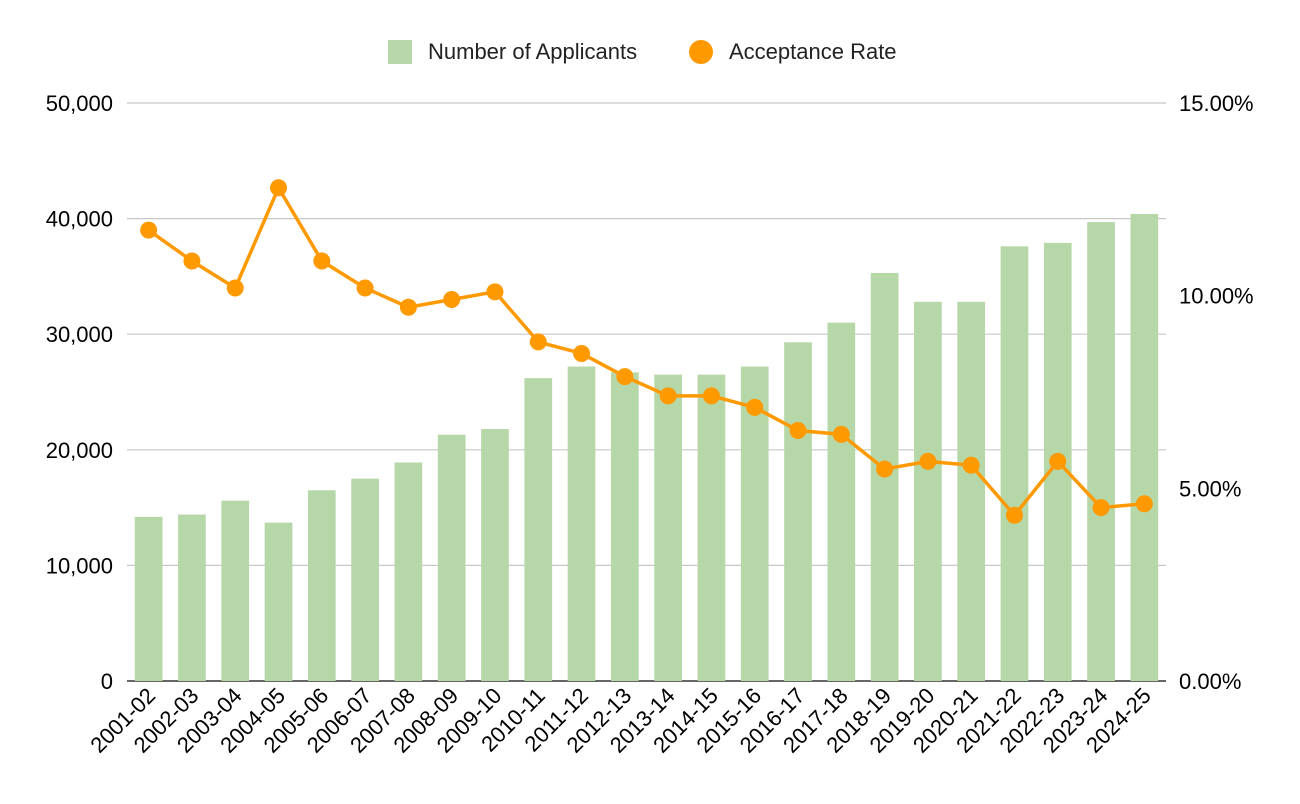 The height and width of the screenshot is (804, 1300). I want to click on left-y-tick-label: 0, so click(107, 681).